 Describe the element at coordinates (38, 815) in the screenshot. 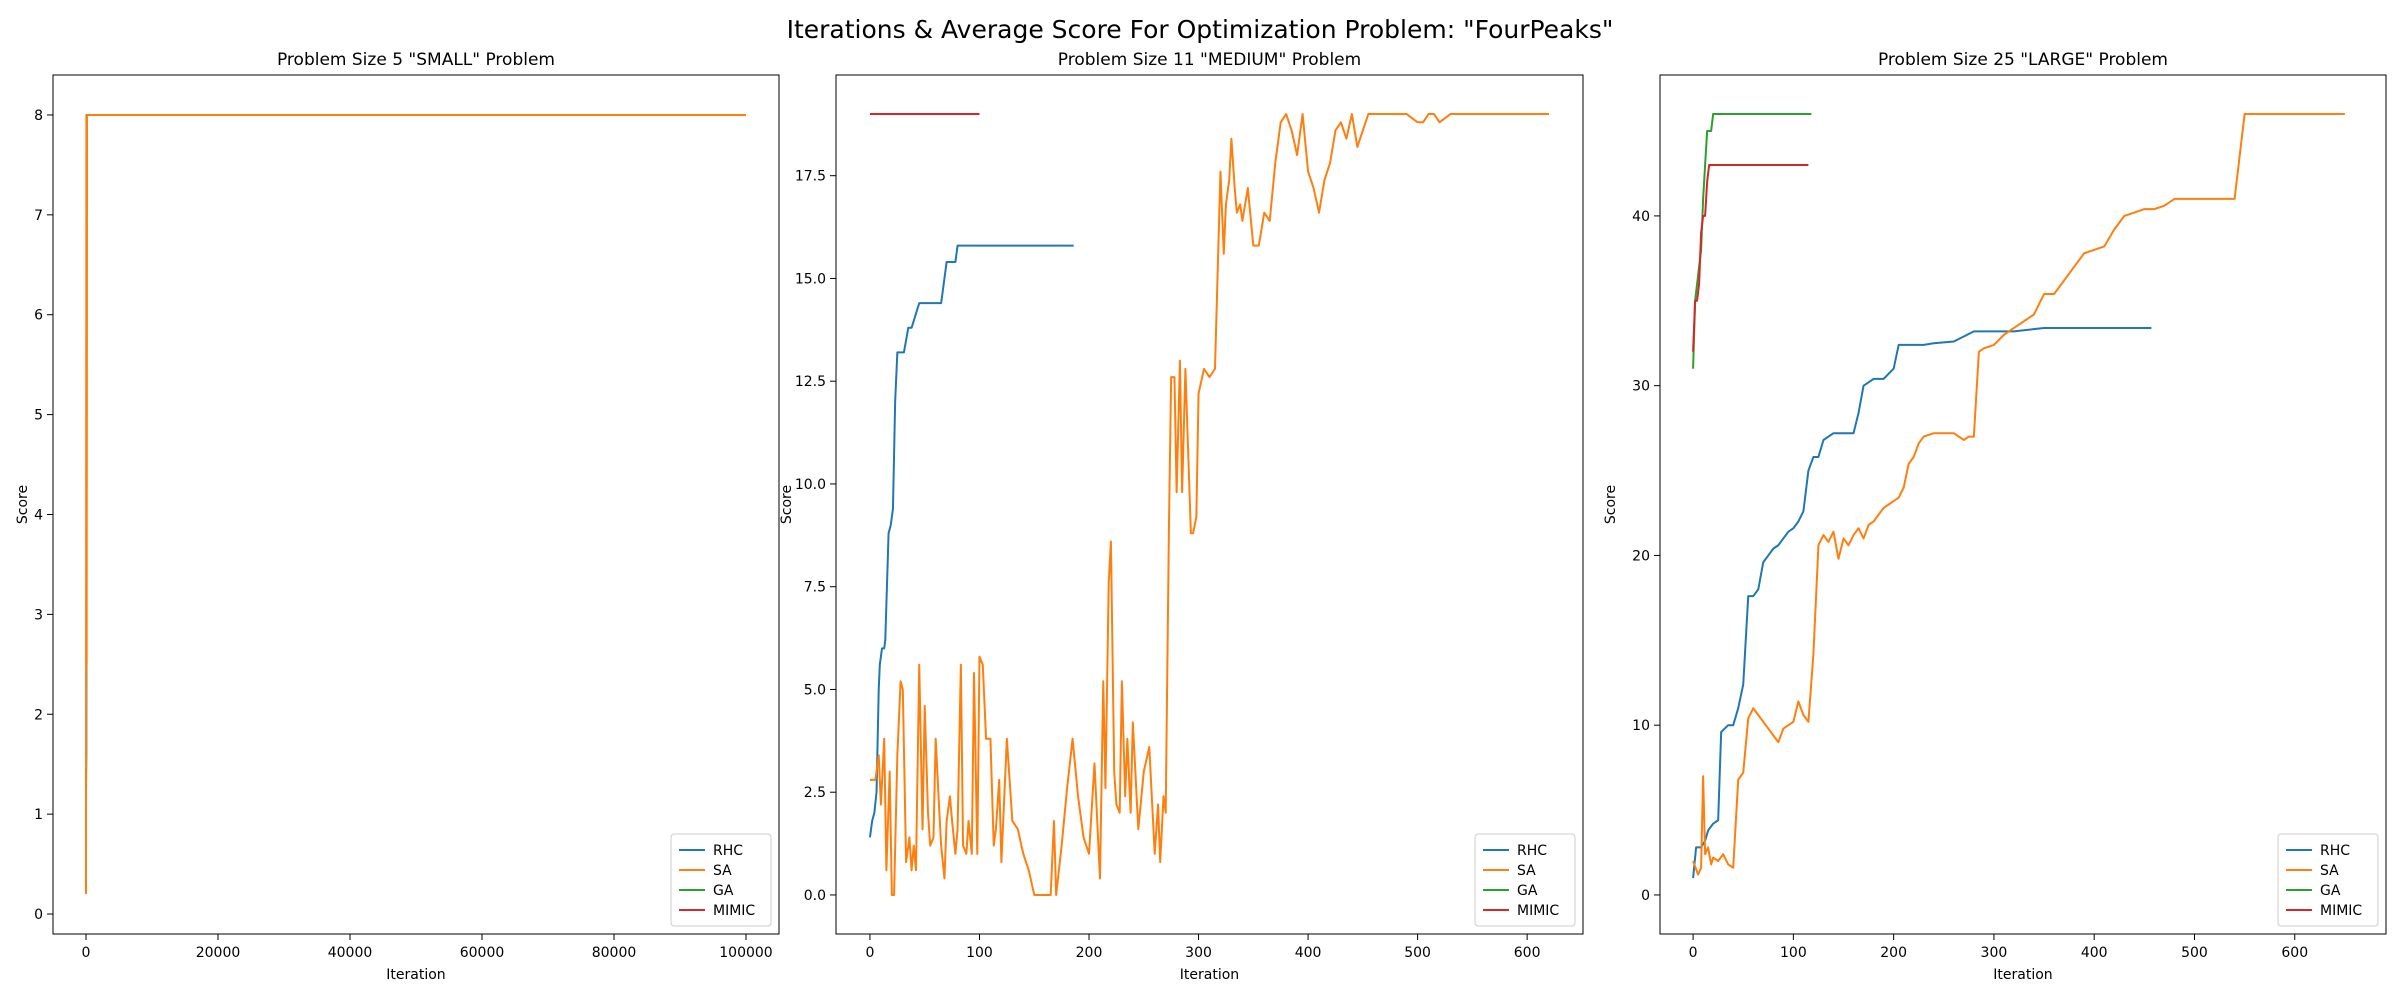

I see `y-tick-label: 1` at that location.